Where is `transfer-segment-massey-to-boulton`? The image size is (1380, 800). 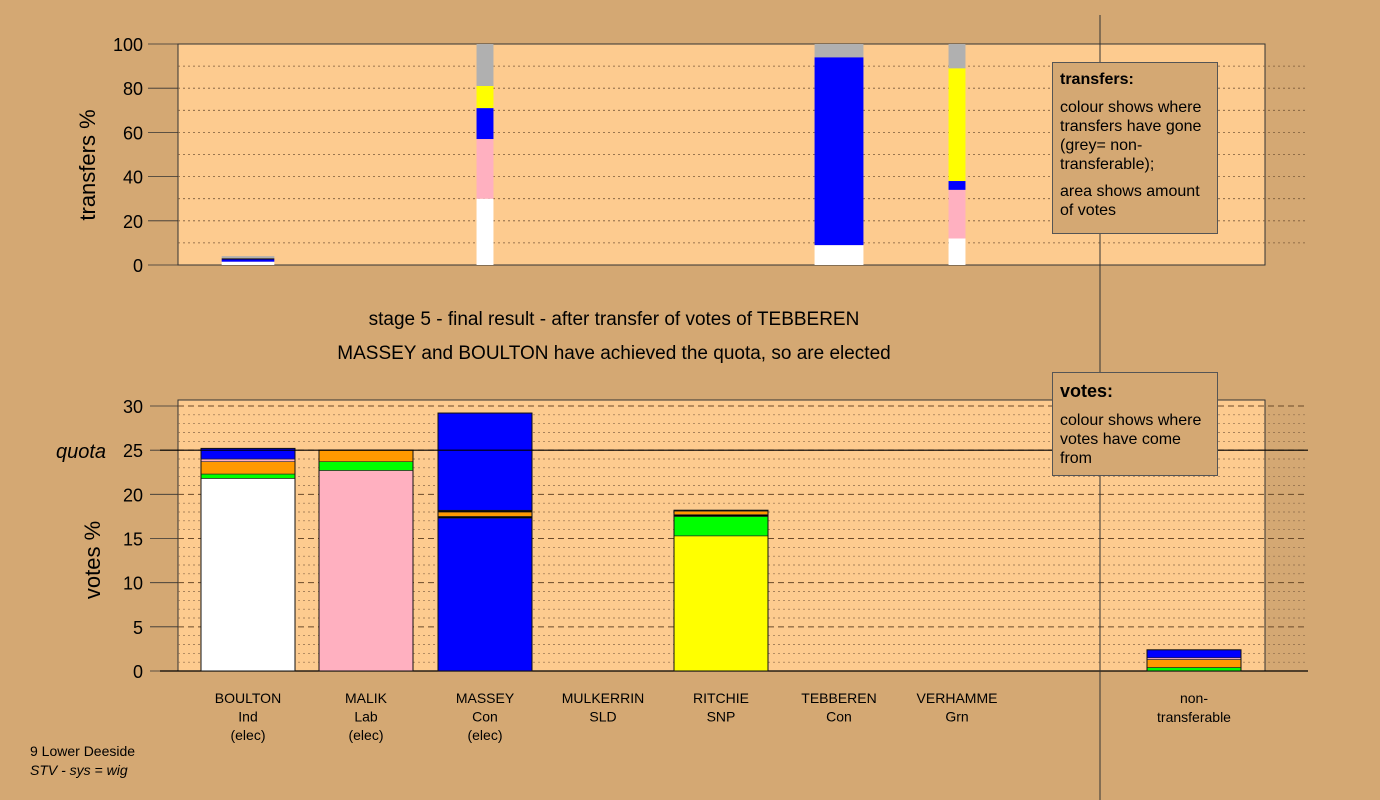 transfer-segment-massey-to-boulton is located at coordinates (485, 231).